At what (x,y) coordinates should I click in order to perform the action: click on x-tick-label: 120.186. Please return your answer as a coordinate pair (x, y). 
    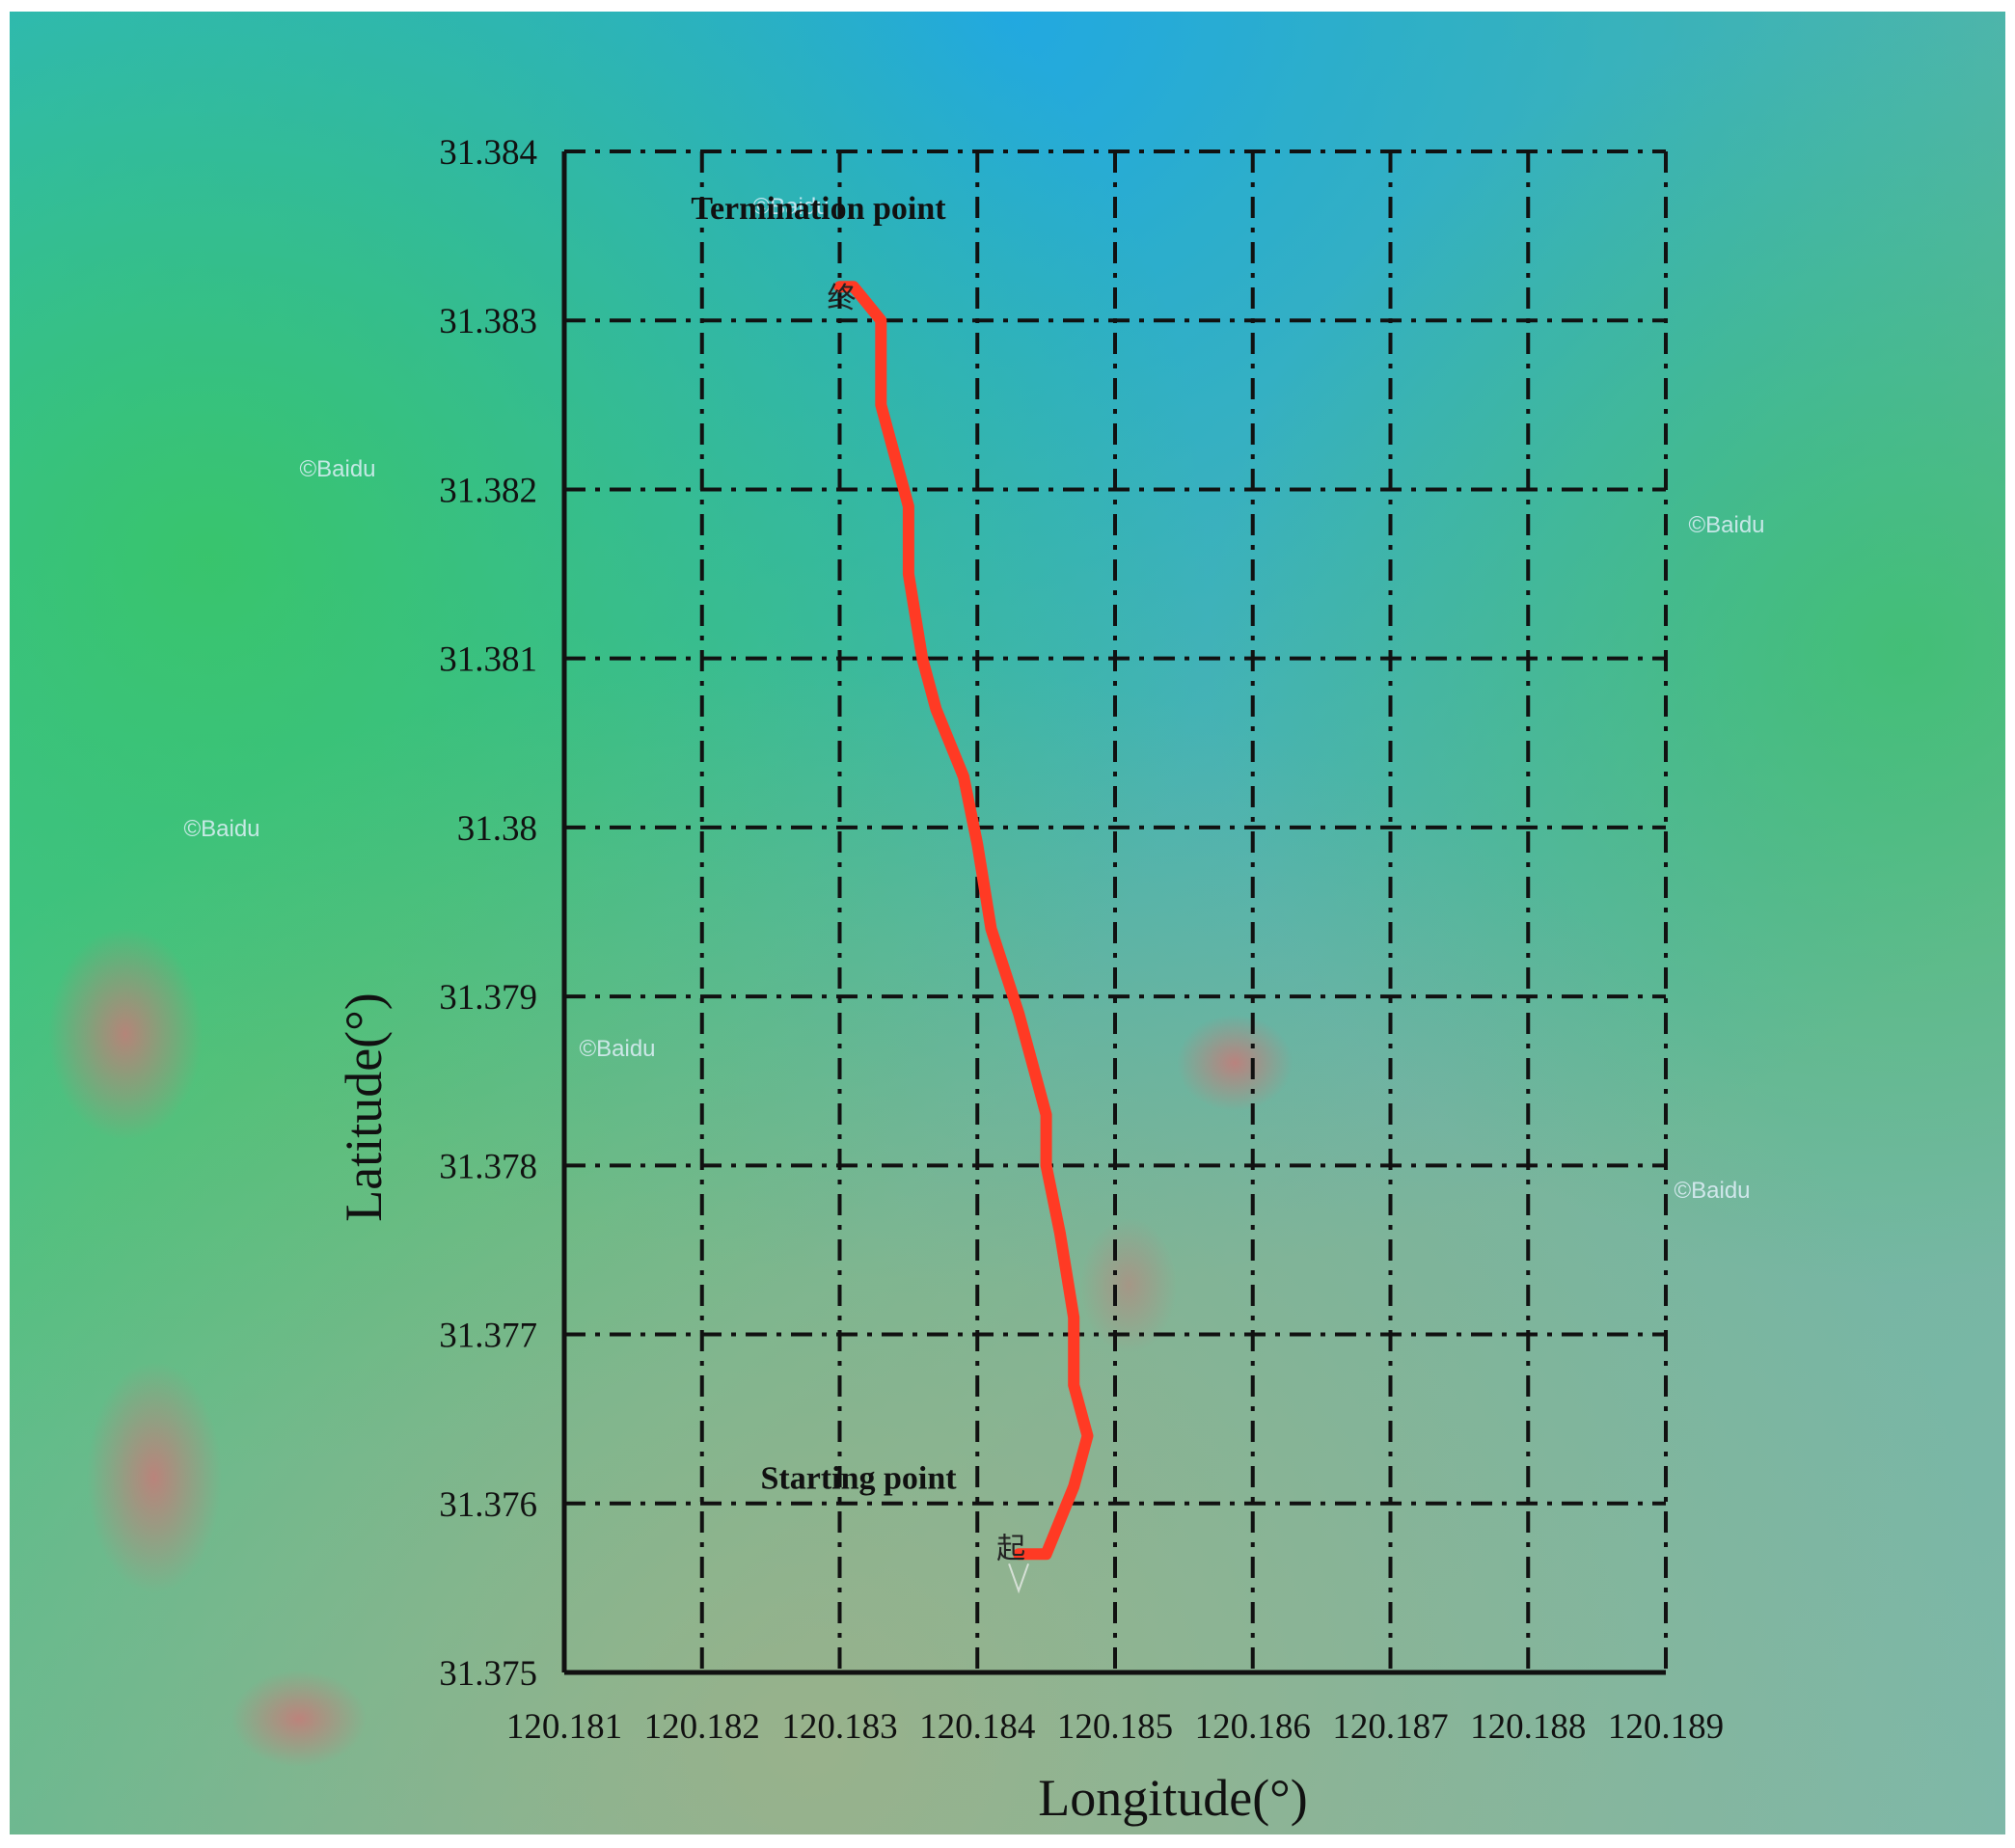
    Looking at the image, I should click on (1253, 1727).